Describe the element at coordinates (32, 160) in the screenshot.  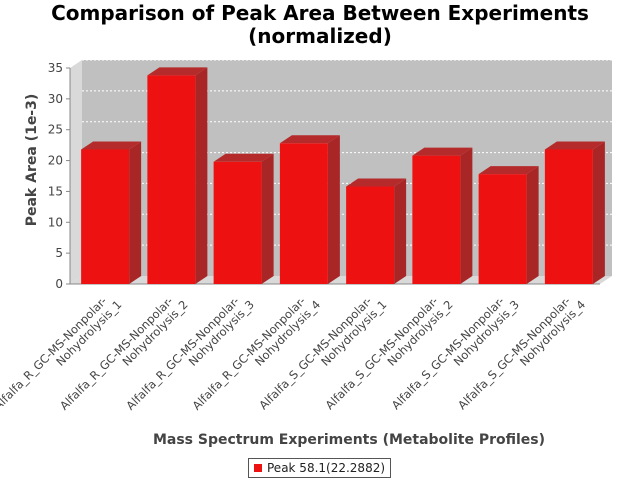
I see `y-axis-title: Peak Area (1e-3)` at that location.